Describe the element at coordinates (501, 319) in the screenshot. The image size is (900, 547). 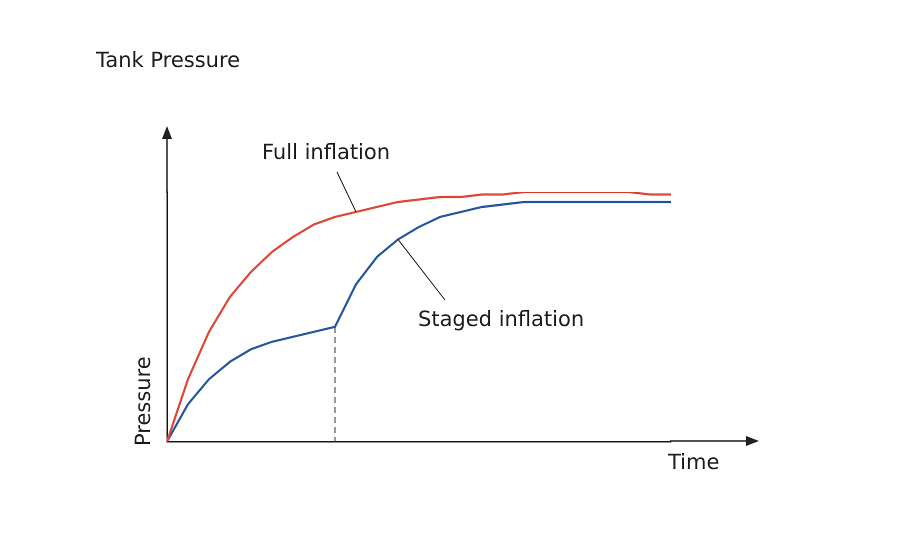
I see `annotation: Staged inflation` at that location.